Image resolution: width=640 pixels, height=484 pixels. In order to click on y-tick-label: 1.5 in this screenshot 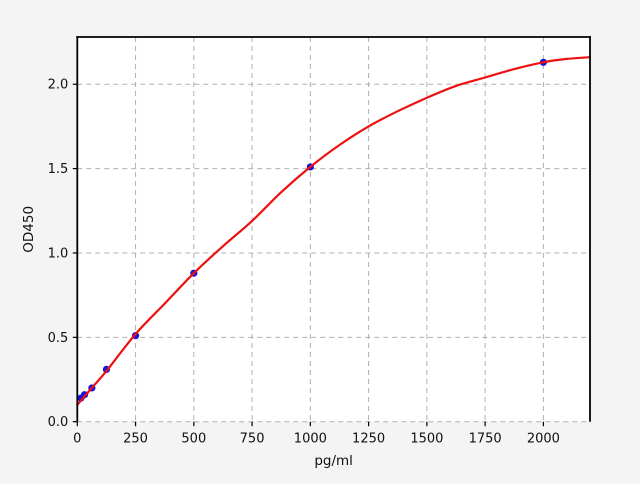, I will do `click(58, 169)`.